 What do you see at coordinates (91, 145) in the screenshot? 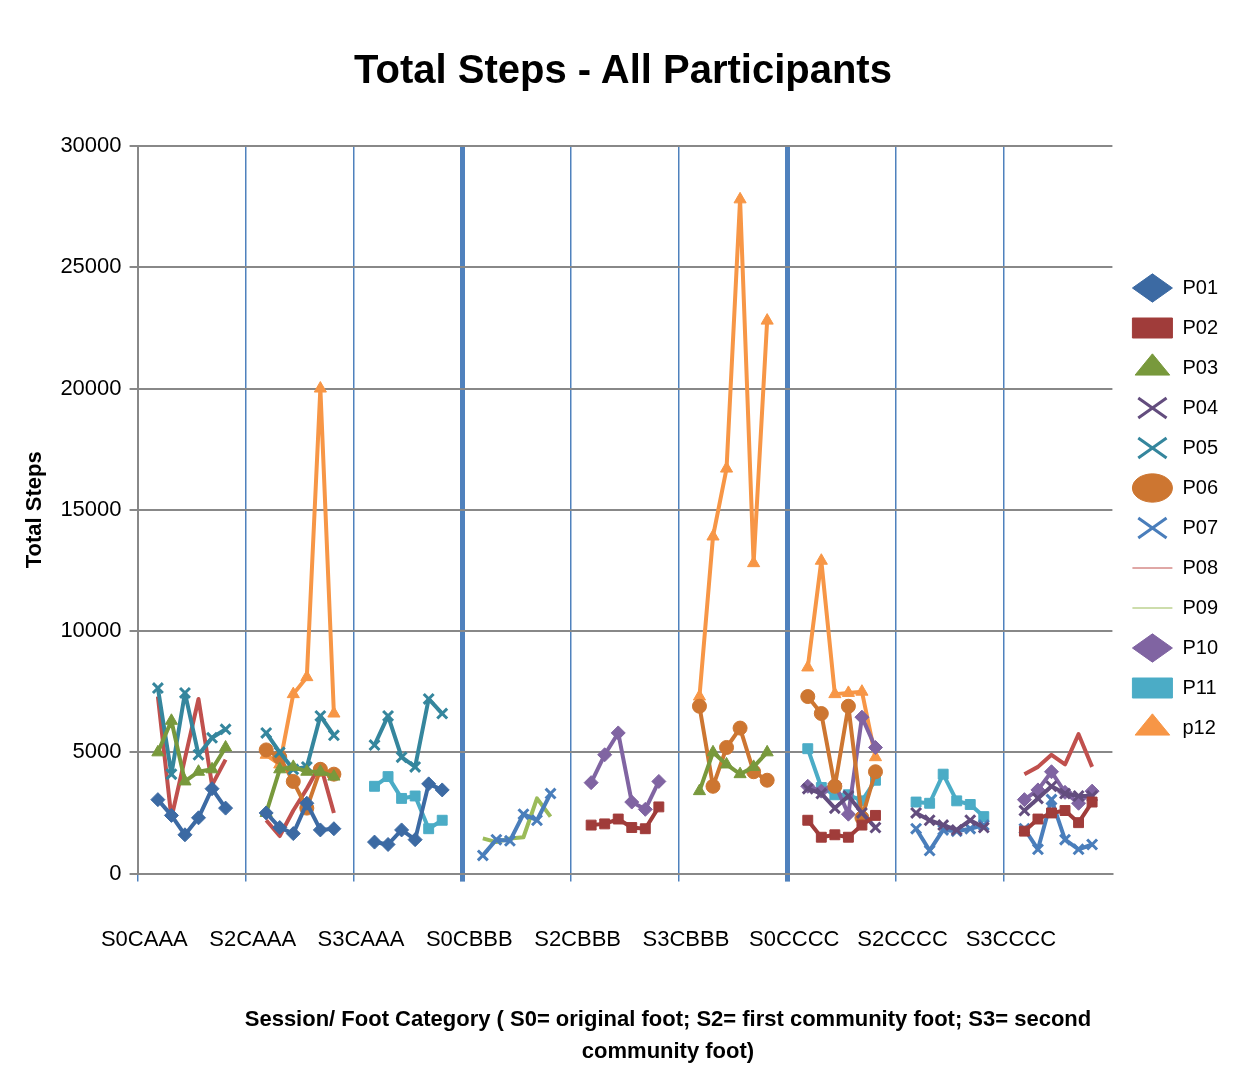
I see `y-tick-label: 30000` at bounding box center [91, 145].